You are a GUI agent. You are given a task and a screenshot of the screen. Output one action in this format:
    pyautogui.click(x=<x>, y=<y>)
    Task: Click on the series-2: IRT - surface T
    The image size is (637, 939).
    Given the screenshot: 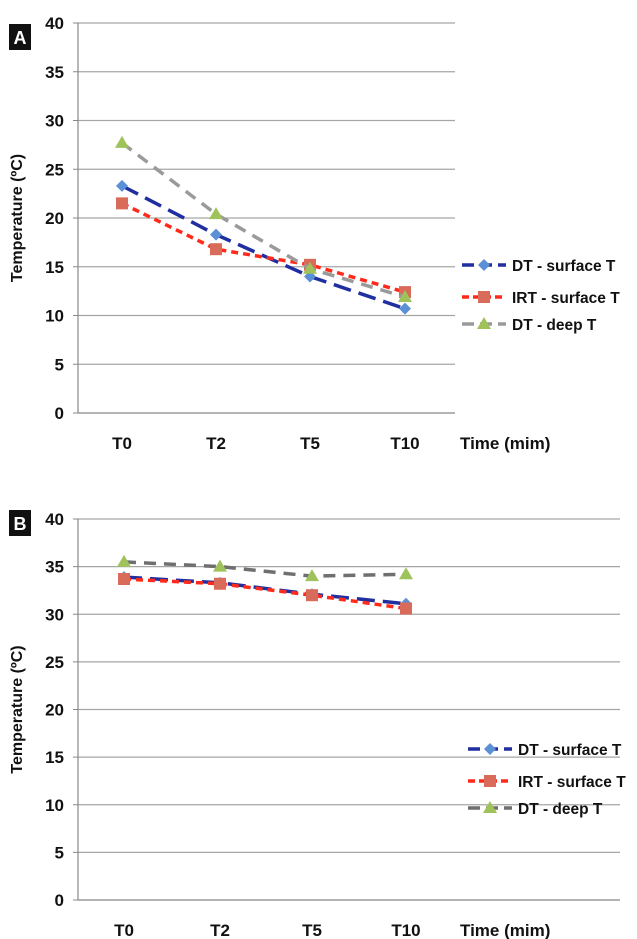 What is the action you would take?
    pyautogui.click(x=368, y=252)
    